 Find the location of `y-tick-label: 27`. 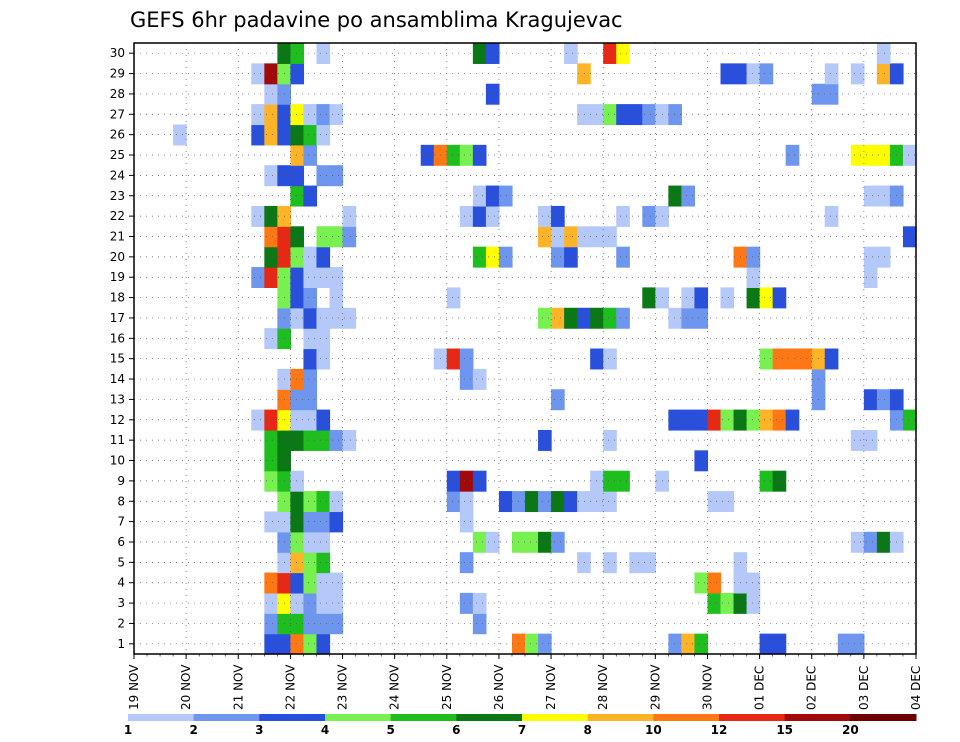

y-tick-label: 27 is located at coordinates (117, 114).